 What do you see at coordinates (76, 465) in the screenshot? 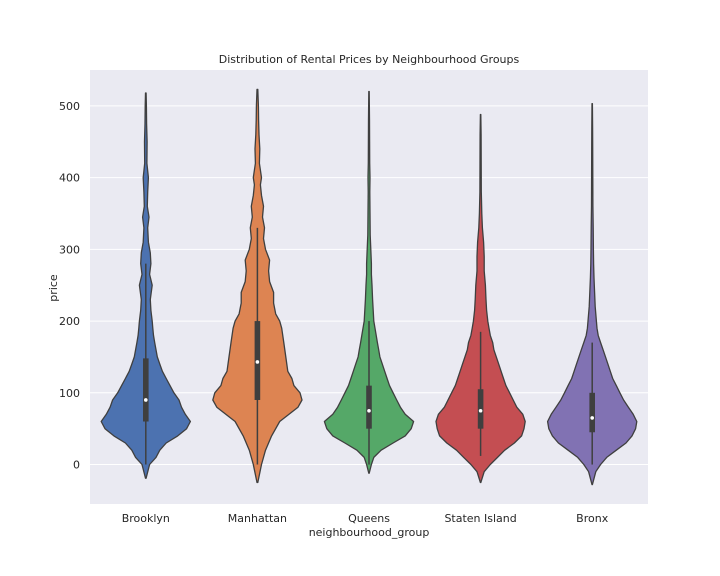
I see `y-tick-label: 0` at bounding box center [76, 465].